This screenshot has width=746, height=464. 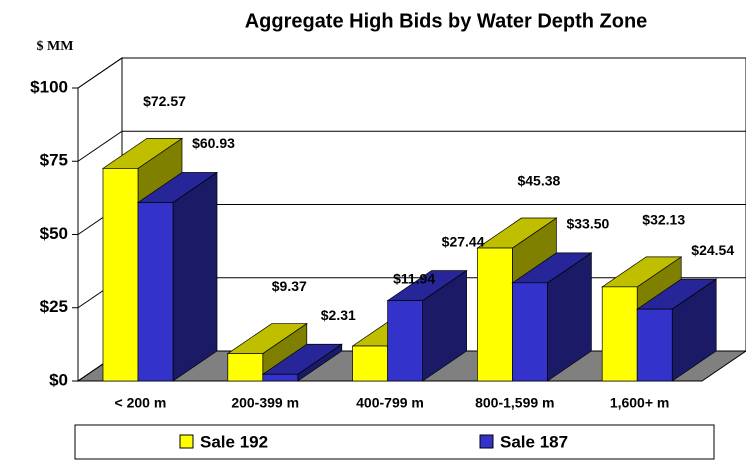 What do you see at coordinates (49, 86) in the screenshot?
I see `y-tick-label: $100` at bounding box center [49, 86].